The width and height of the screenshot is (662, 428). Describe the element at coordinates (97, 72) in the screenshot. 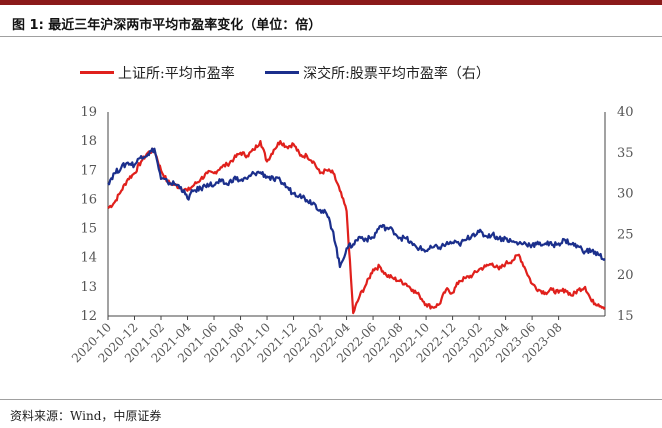

I see `legend-swatch-sh` at that location.